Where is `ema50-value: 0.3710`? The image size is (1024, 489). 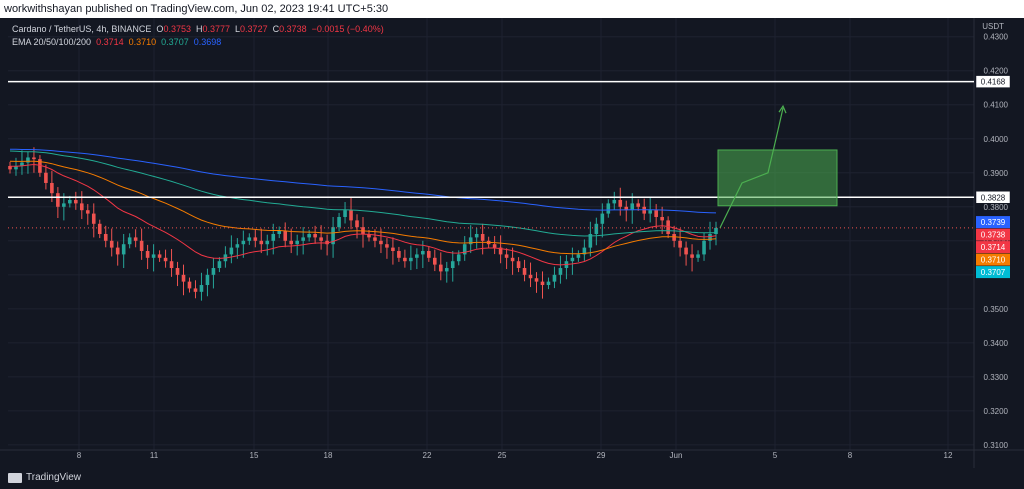
ema50-value: 0.3710 is located at coordinates (142, 42).